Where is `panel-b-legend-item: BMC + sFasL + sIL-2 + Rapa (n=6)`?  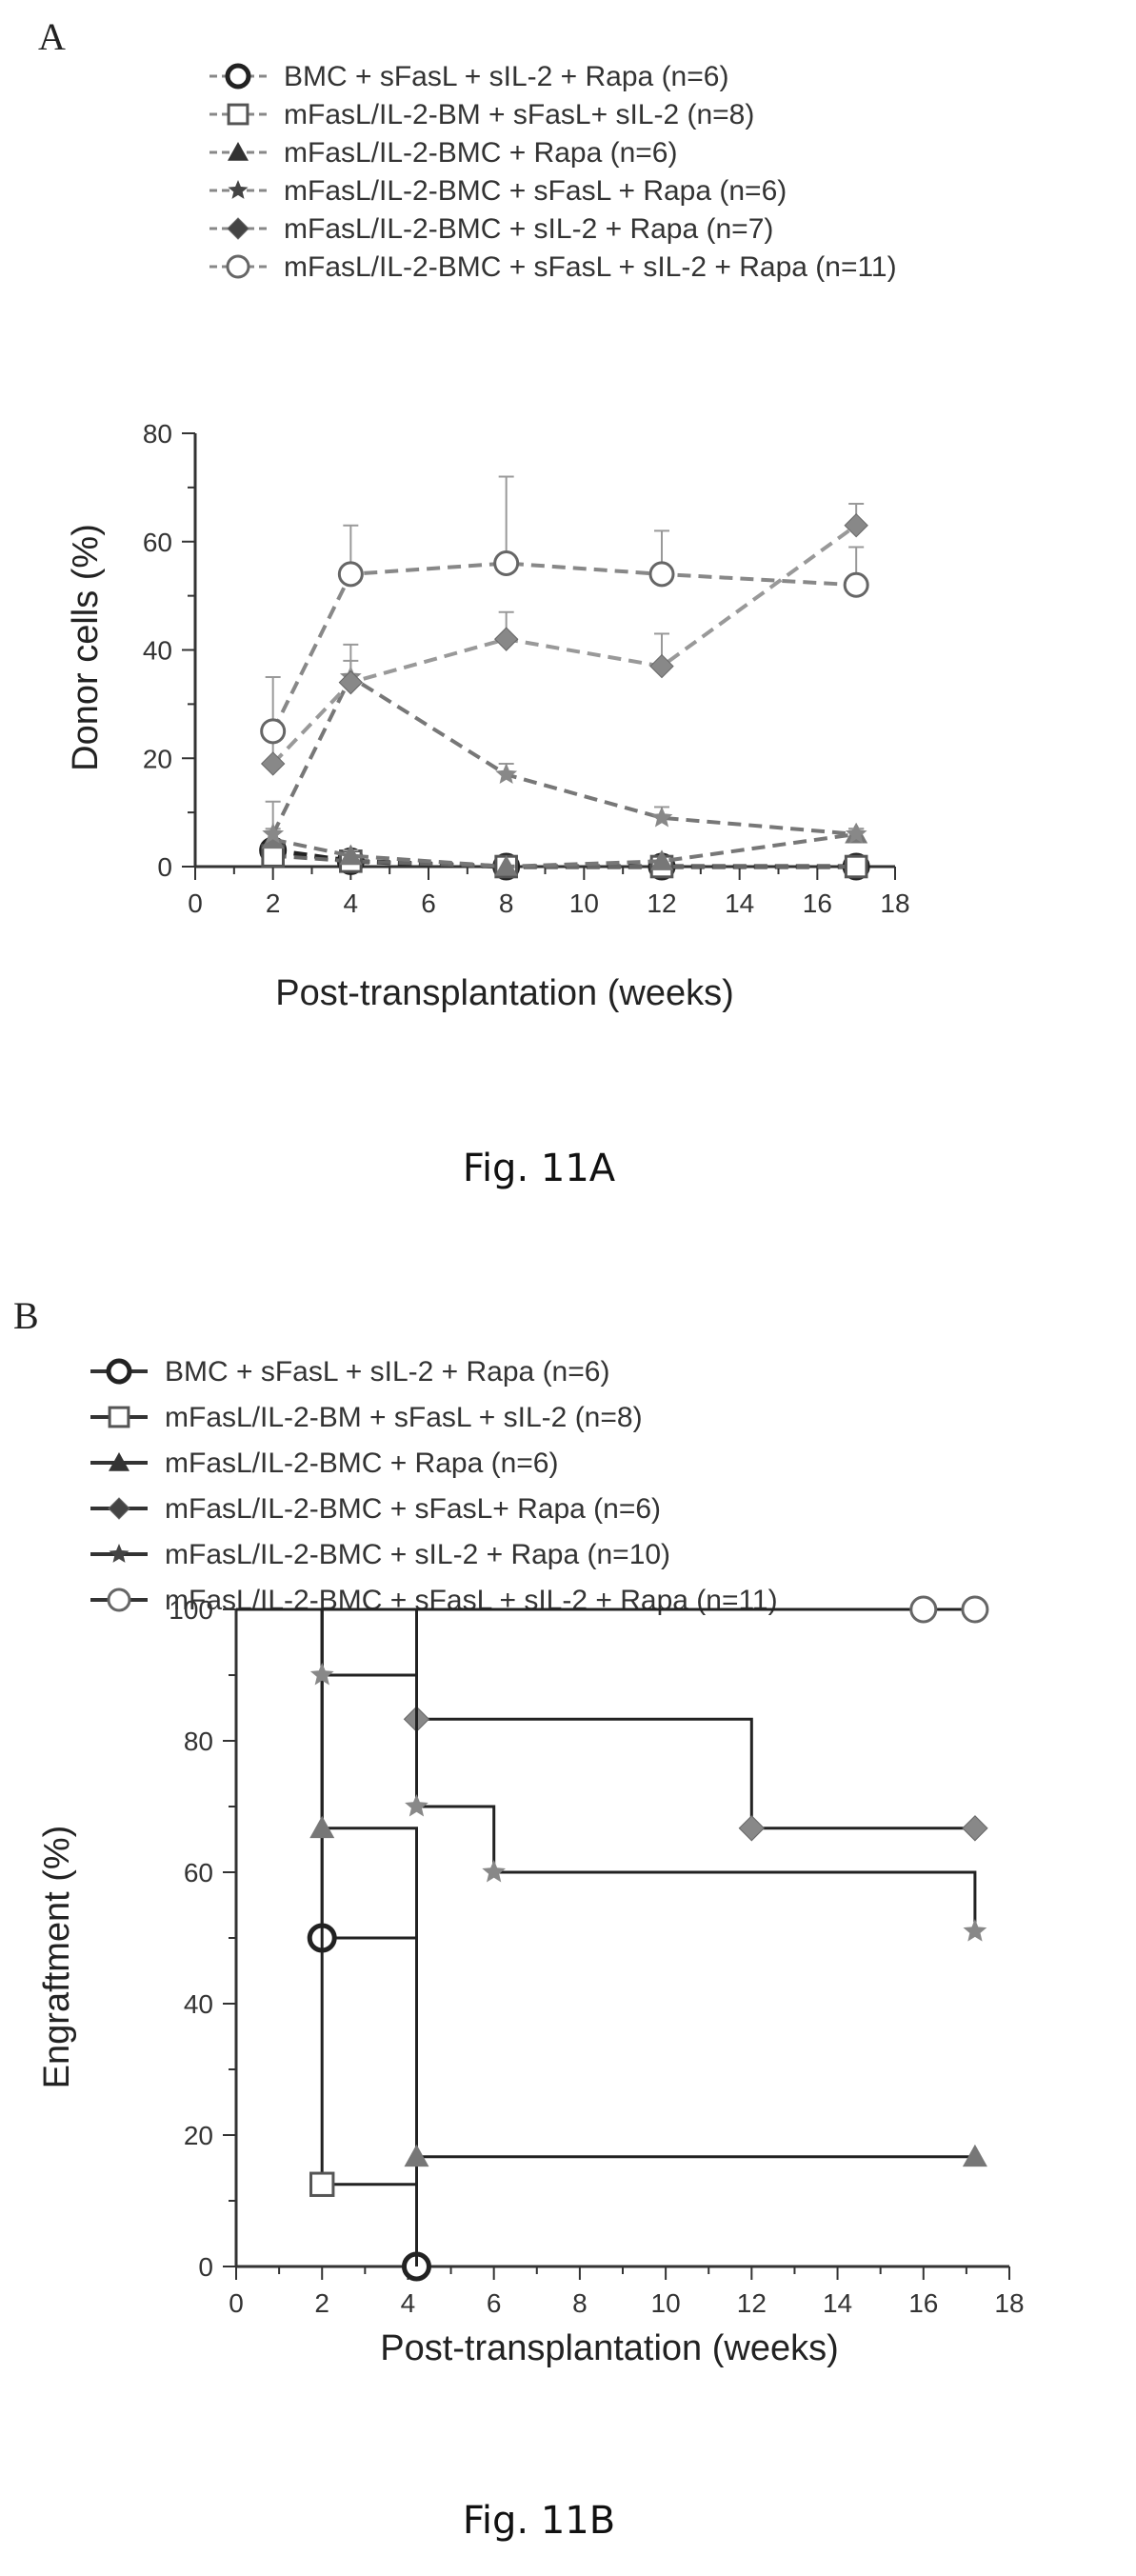
panel-b-legend-item: BMC + sFasL + sIL-2 + Rapa (n=6) is located at coordinates (350, 1372).